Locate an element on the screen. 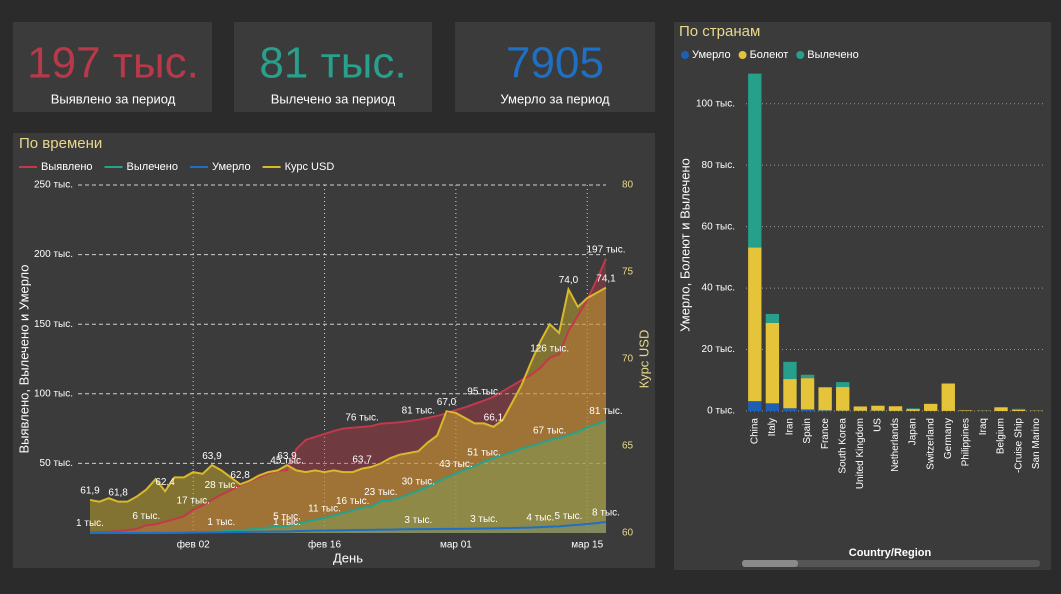 The height and width of the screenshot is (594, 1061). x-tick-label: Philippines is located at coordinates (965, 442).